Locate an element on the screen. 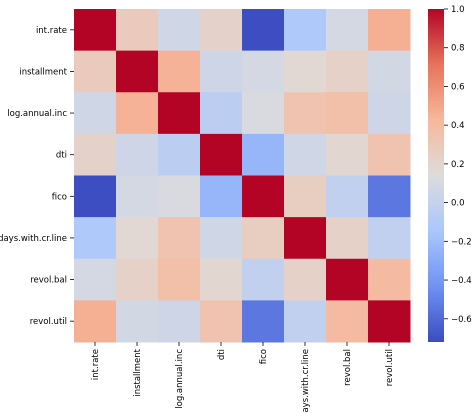 The image size is (474, 413). y-tick-label: revol.util is located at coordinates (48, 322).